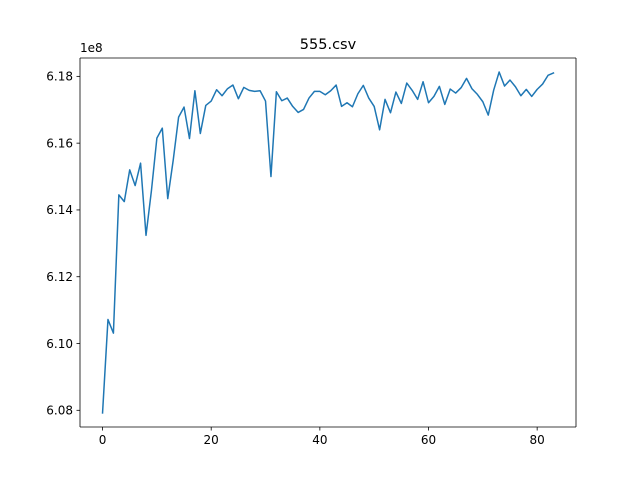 The image size is (640, 484). What do you see at coordinates (59, 77) in the screenshot?
I see `y-tick-label: 6.18` at bounding box center [59, 77].